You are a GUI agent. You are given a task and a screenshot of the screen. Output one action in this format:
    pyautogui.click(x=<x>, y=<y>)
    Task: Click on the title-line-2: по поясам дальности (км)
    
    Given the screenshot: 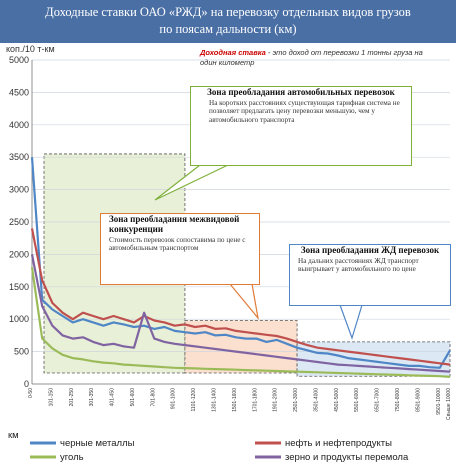 What is the action you would take?
    pyautogui.click(x=228, y=29)
    